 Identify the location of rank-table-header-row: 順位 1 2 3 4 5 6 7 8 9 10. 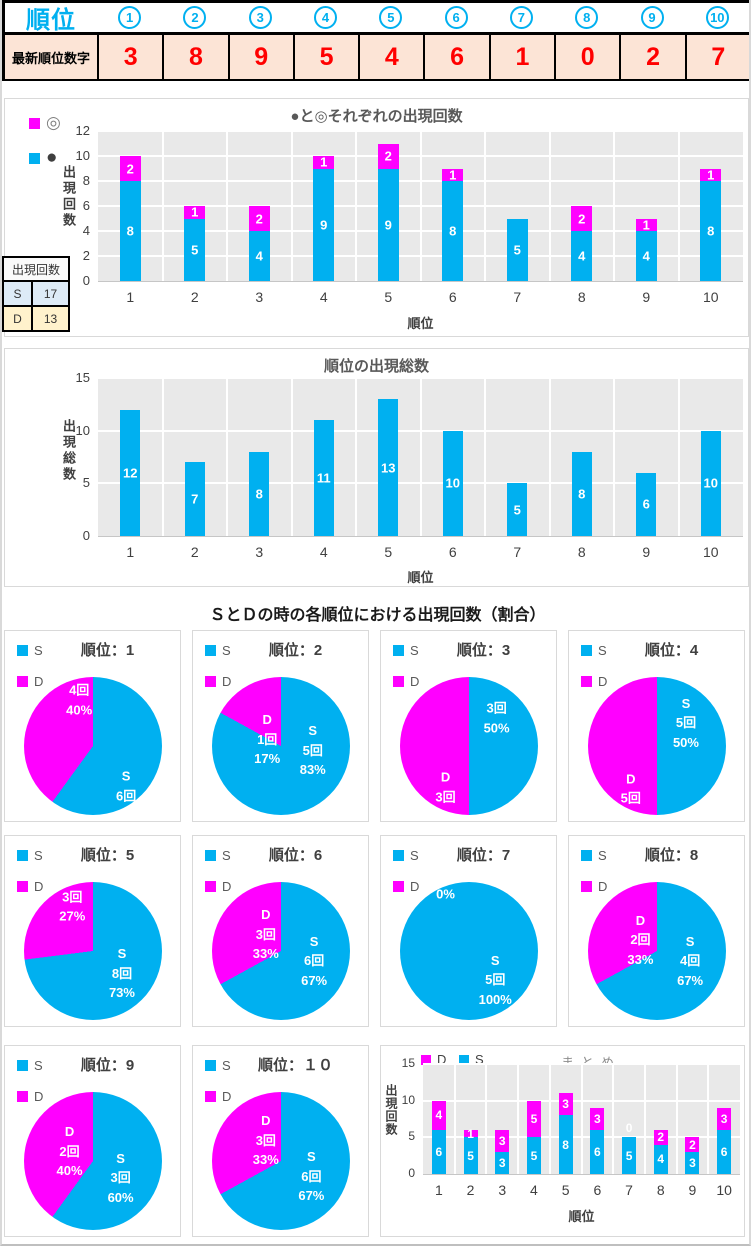
(377, 18).